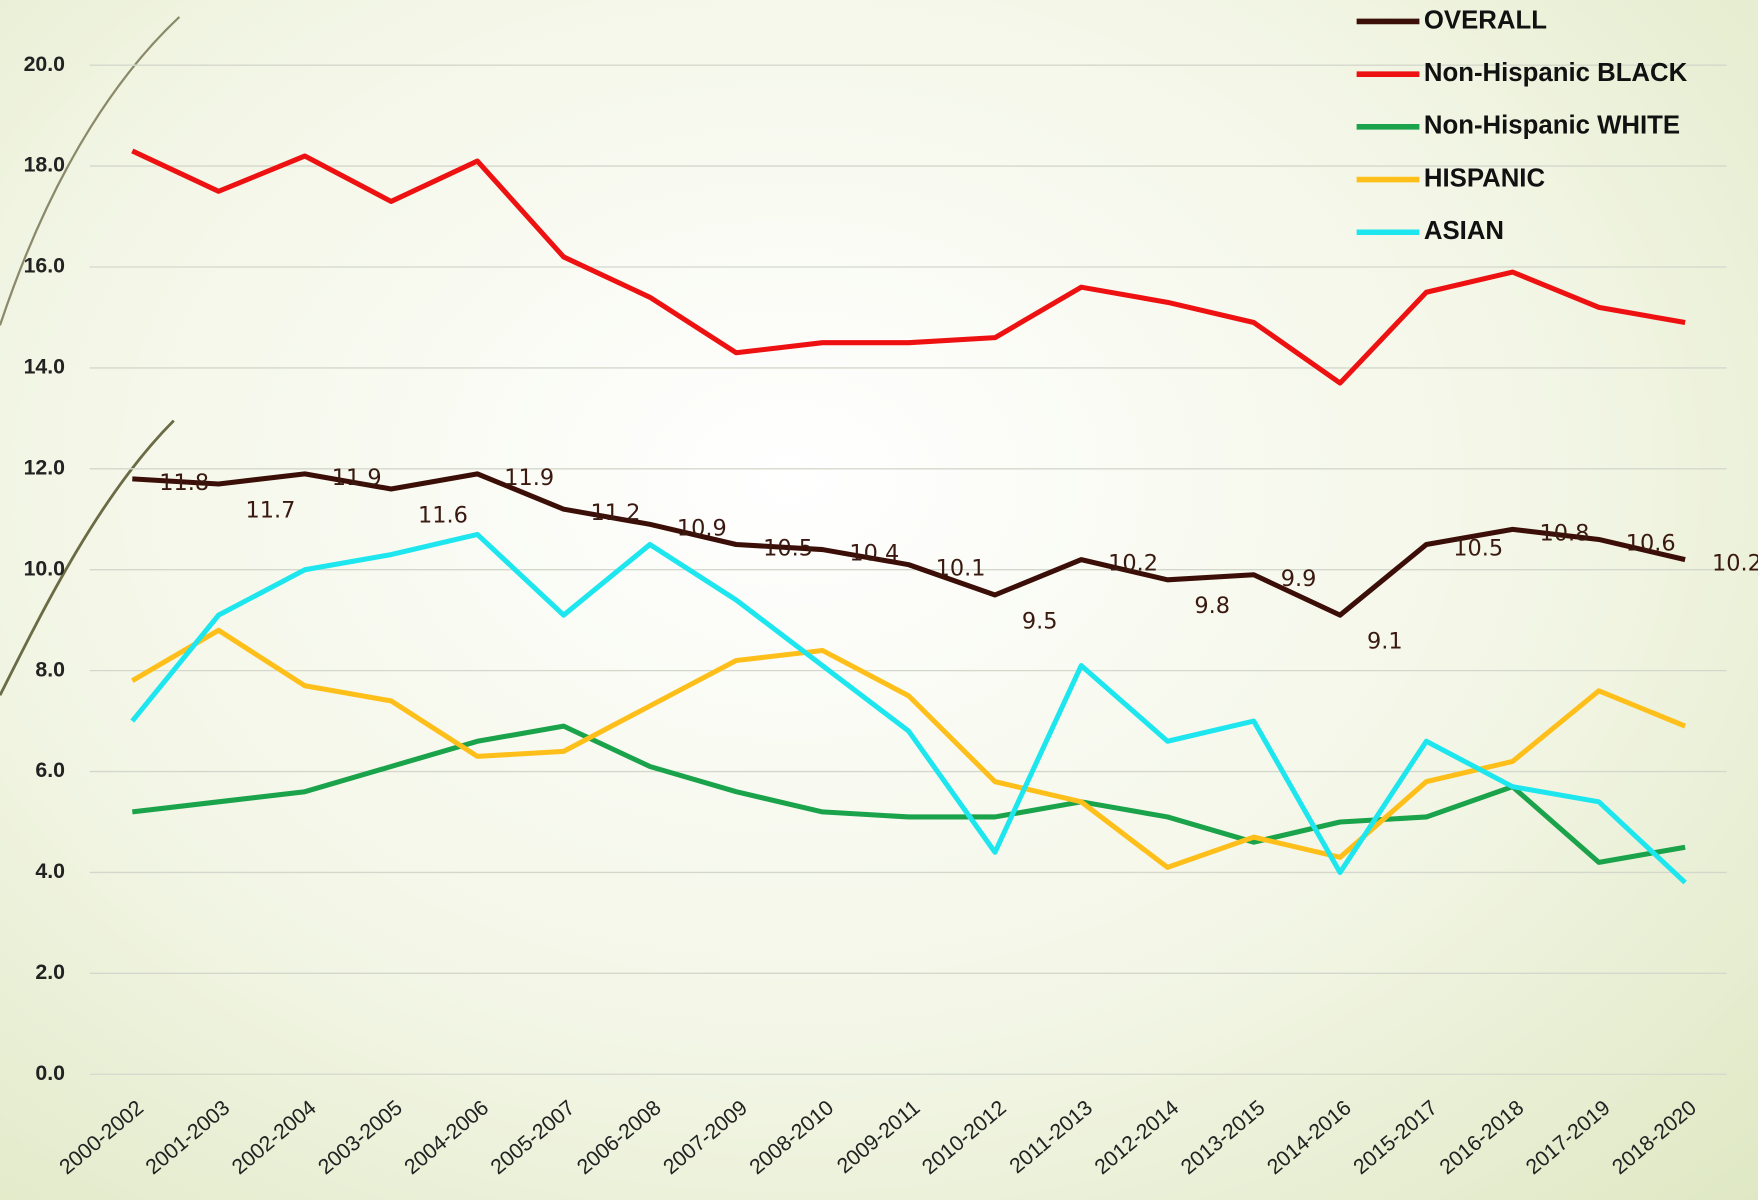  Describe the element at coordinates (44, 64) in the screenshot. I see `y-tick-label: 20.0` at that location.